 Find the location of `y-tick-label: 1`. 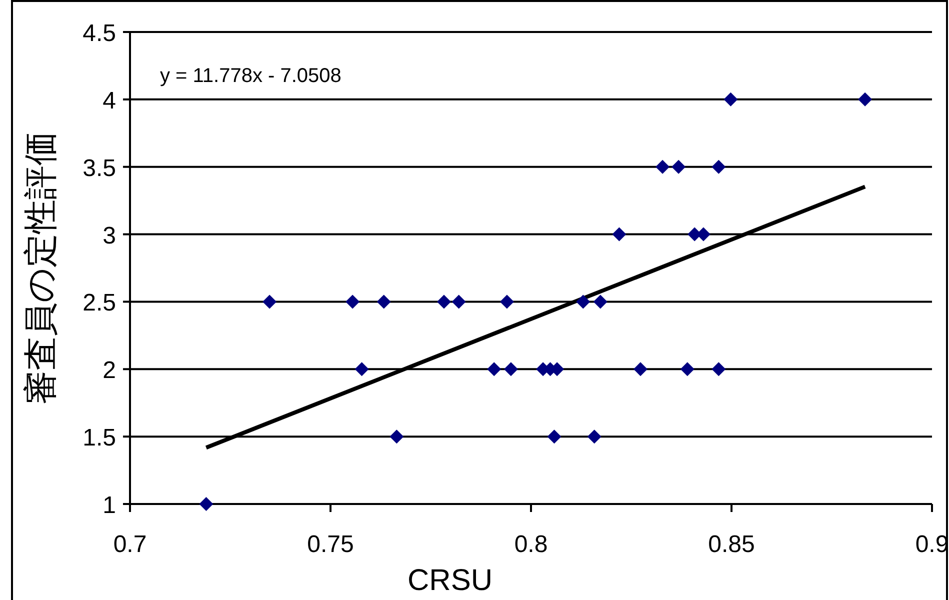

y-tick-label: 1 is located at coordinates (109, 505).